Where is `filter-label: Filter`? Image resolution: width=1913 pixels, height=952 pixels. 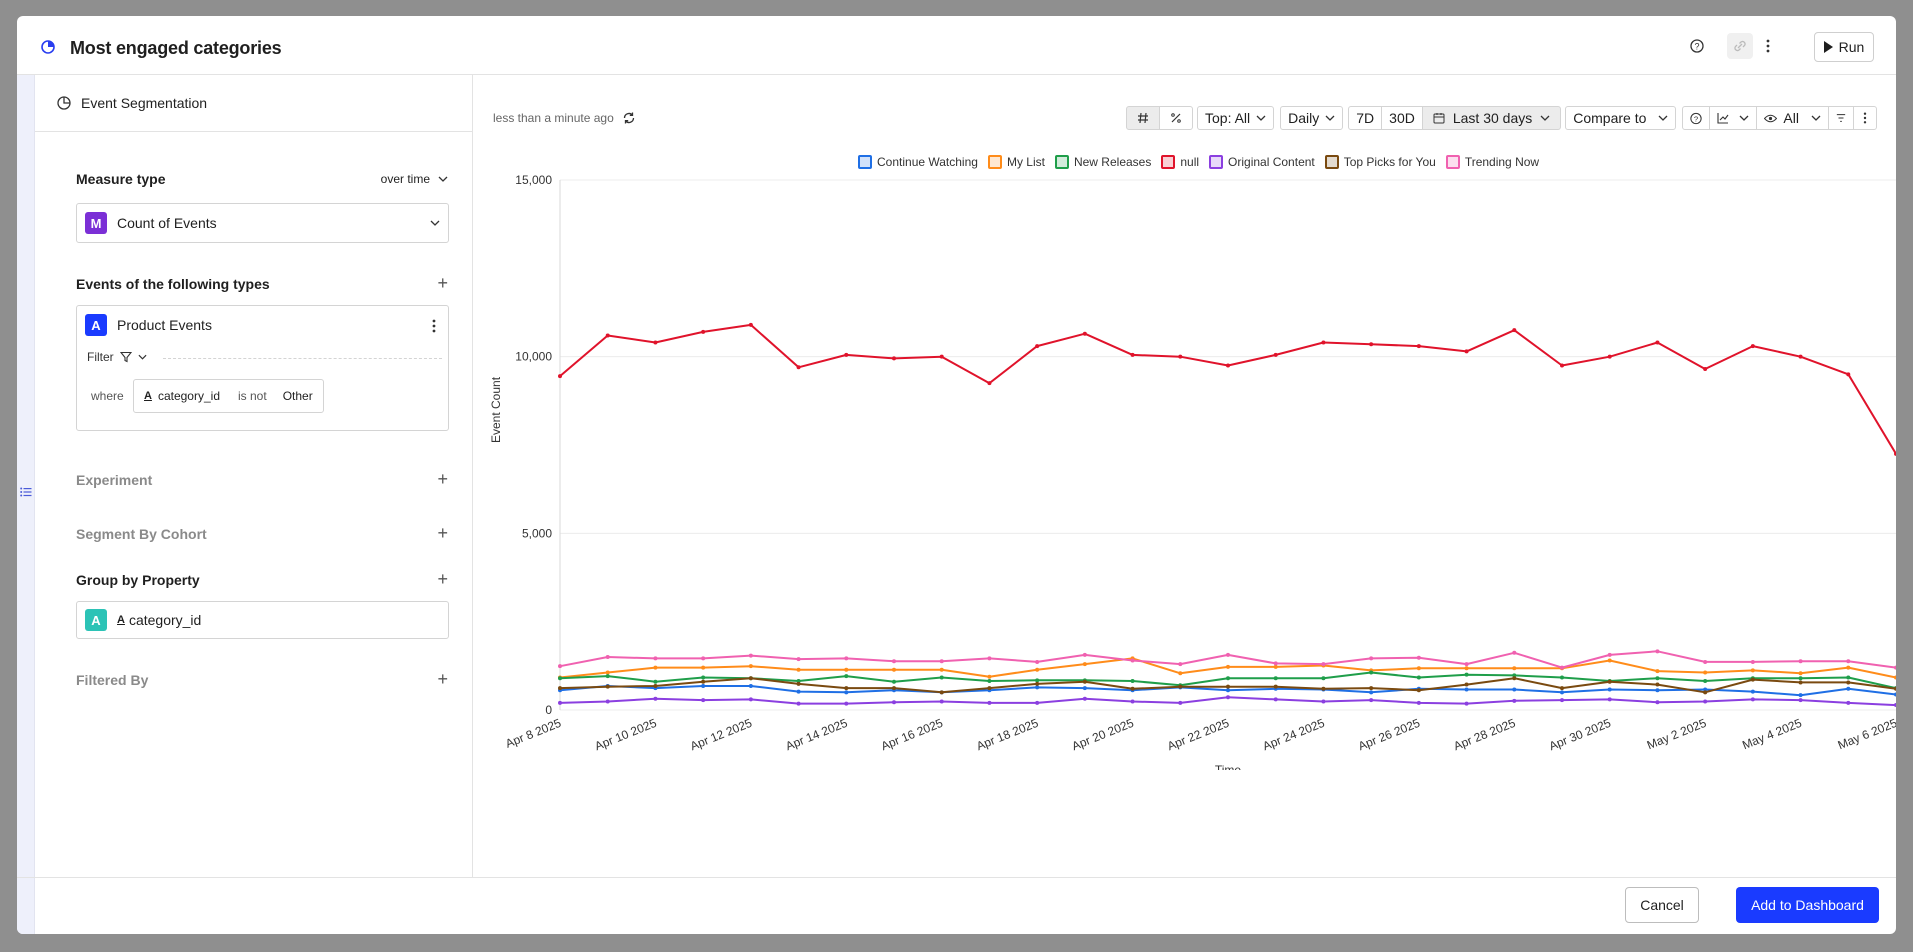
filter-label: Filter is located at coordinates (100, 357).